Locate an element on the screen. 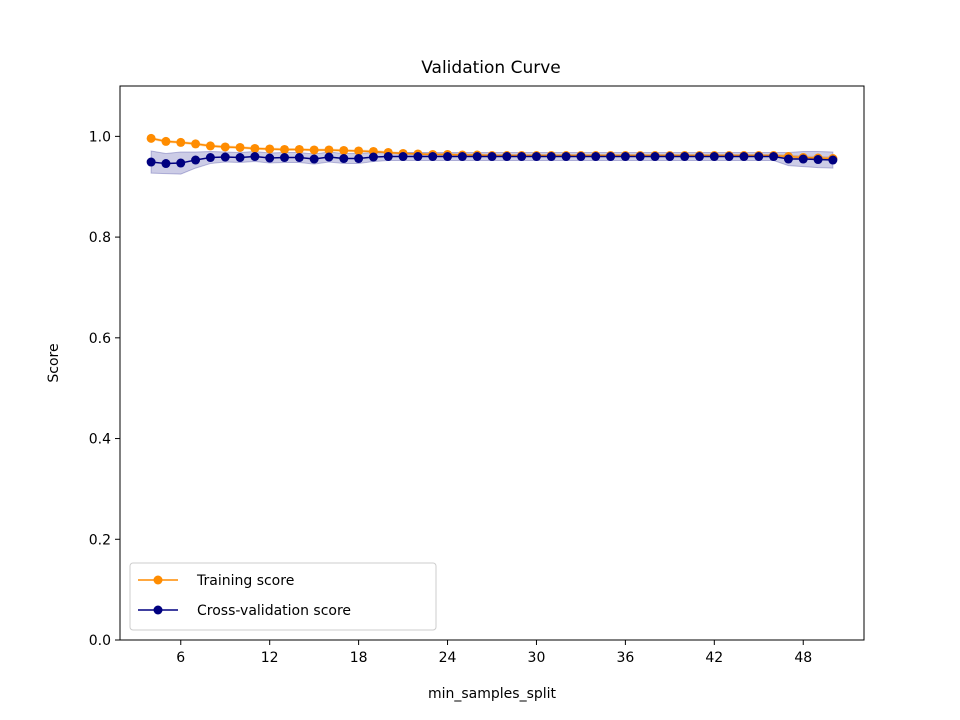 Image resolution: width=960 pixels, height=720 pixels. x-tick-label: 30 is located at coordinates (537, 658).